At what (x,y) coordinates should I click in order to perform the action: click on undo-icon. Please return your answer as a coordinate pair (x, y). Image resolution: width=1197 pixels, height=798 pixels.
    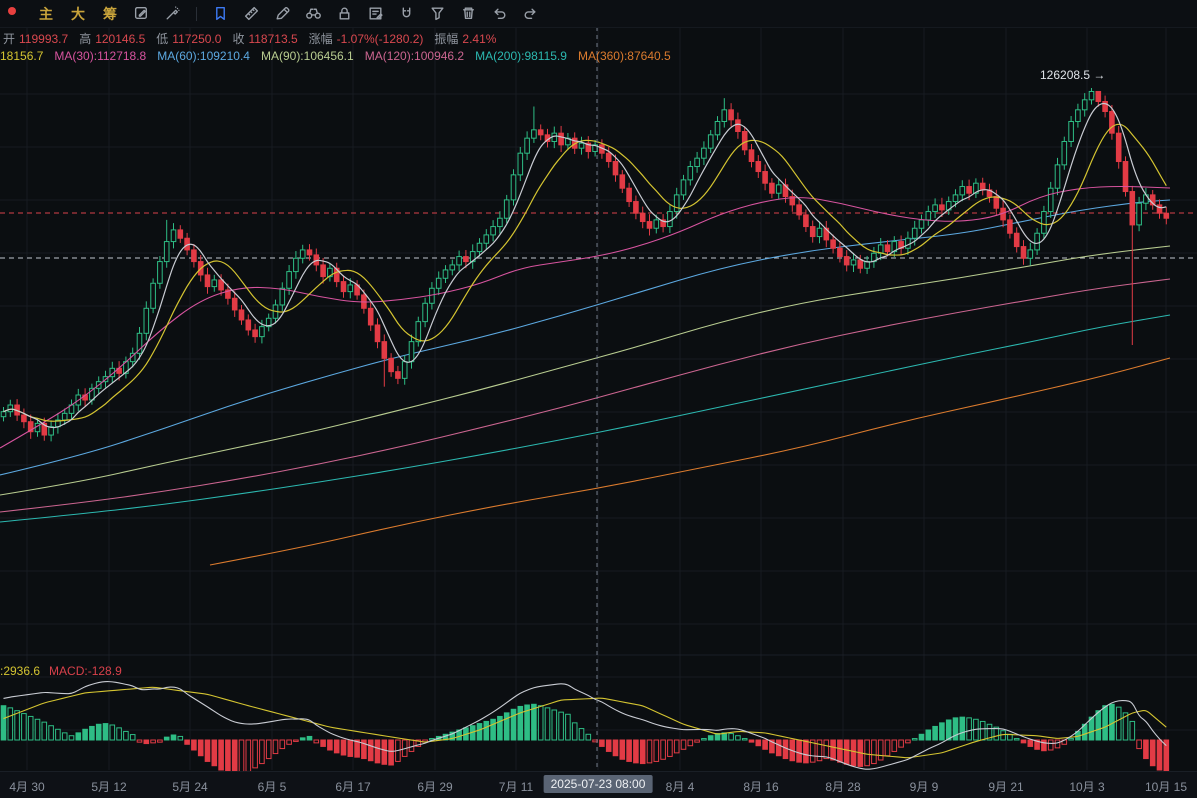
    Looking at the image, I should click on (499, 13).